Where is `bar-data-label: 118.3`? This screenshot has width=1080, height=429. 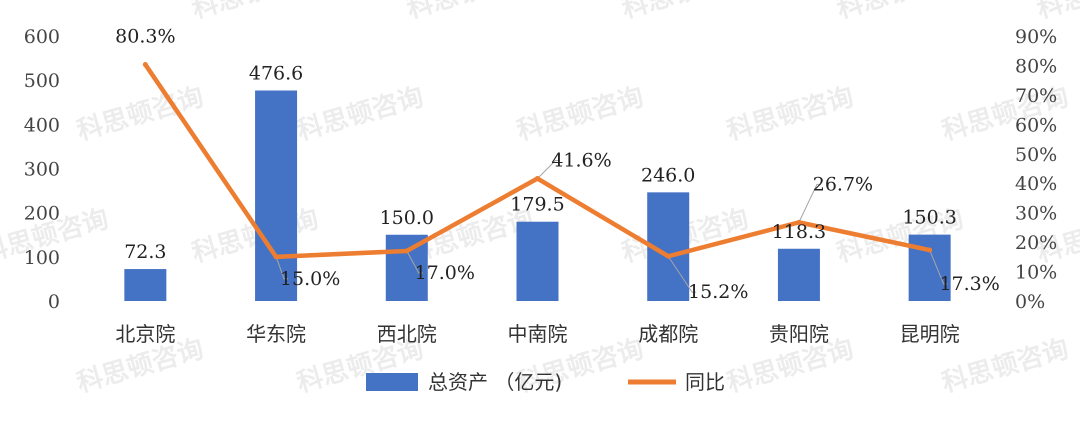 bar-data-label: 118.3 is located at coordinates (799, 232).